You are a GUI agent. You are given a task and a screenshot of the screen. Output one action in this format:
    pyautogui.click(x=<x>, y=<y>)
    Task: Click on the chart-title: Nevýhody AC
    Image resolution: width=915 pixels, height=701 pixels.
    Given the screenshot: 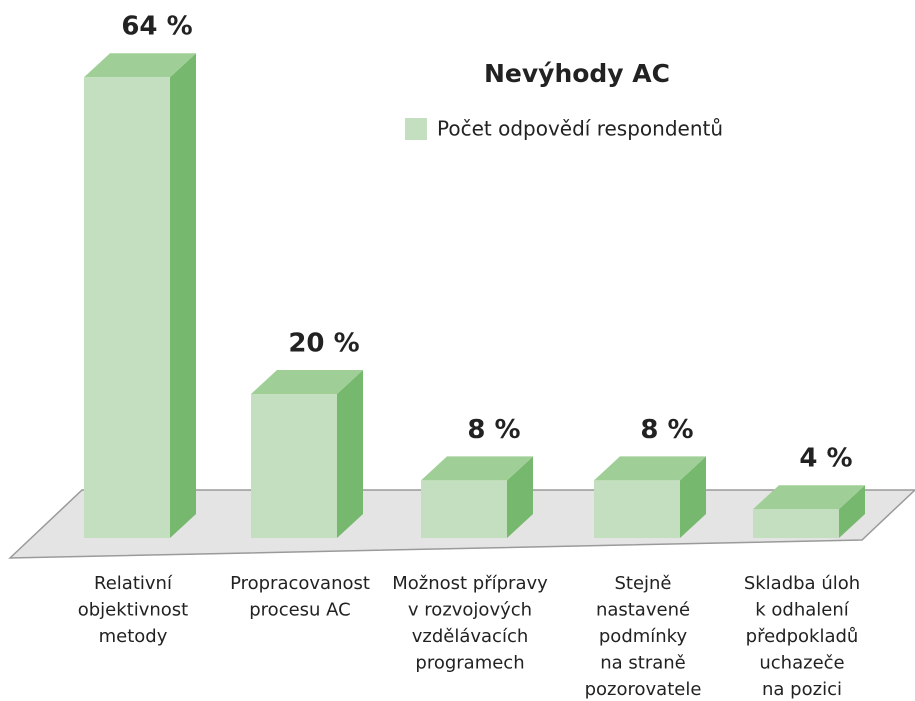 What is the action you would take?
    pyautogui.click(x=577, y=73)
    